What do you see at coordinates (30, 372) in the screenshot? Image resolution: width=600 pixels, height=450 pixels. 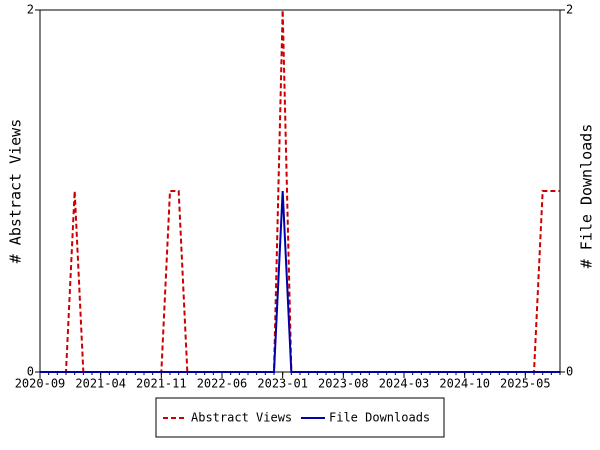 I see `y-tick-label: 0` at bounding box center [30, 372].